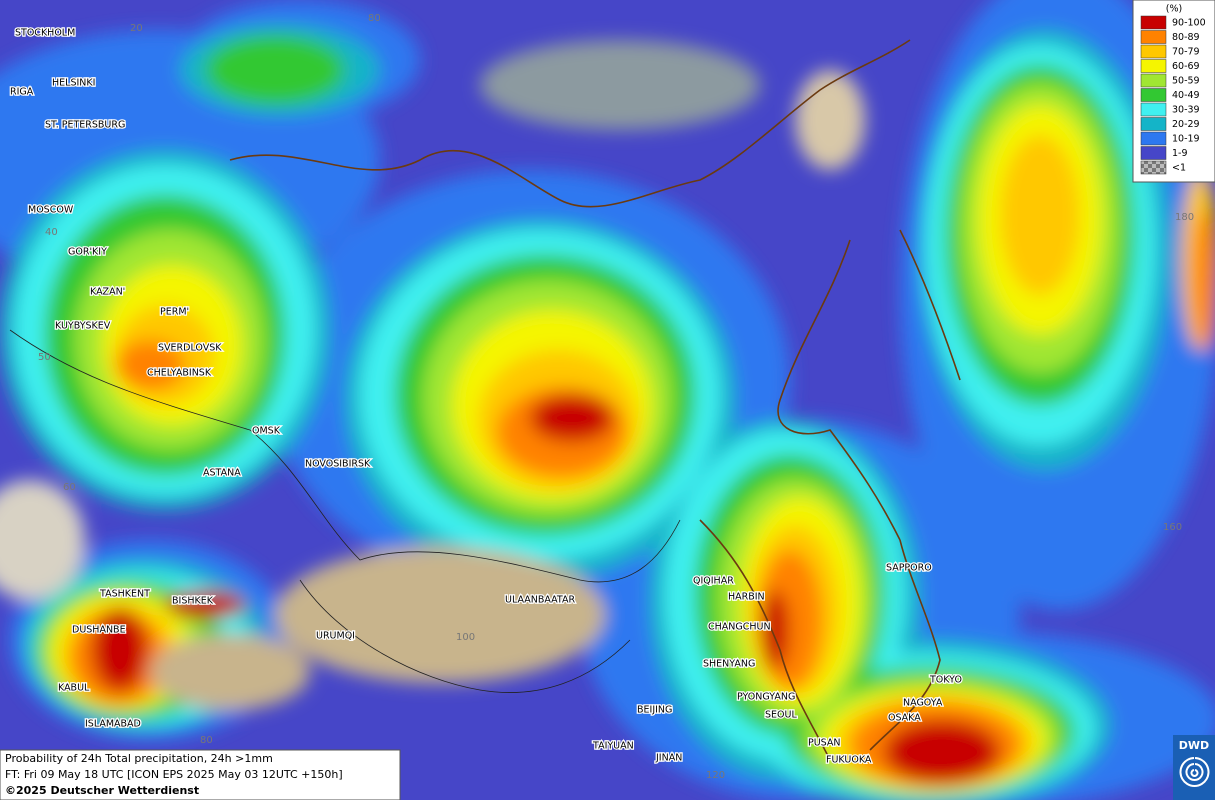 Image resolution: width=1215 pixels, height=800 pixels. Describe the element at coordinates (1189, 23) in the screenshot. I see `legend-label: 90-100` at that location.